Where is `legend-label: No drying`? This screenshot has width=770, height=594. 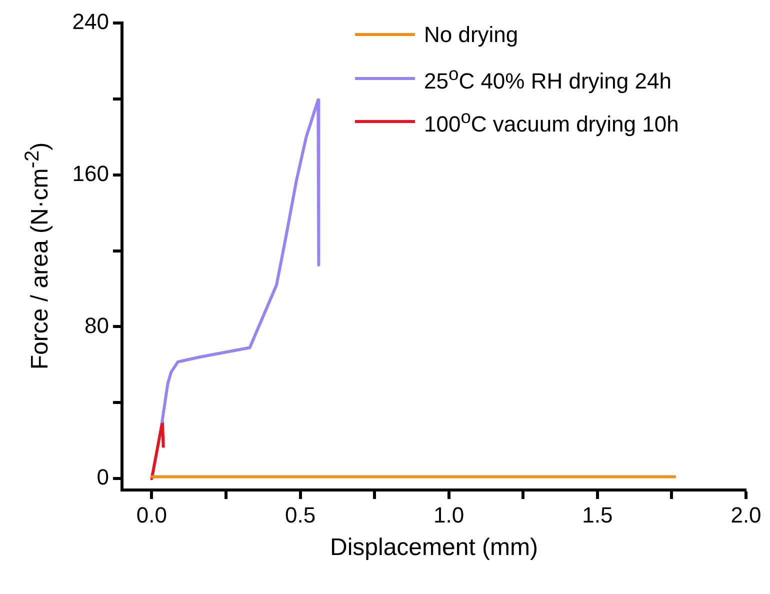
legend-label: No drying is located at coordinates (471, 35).